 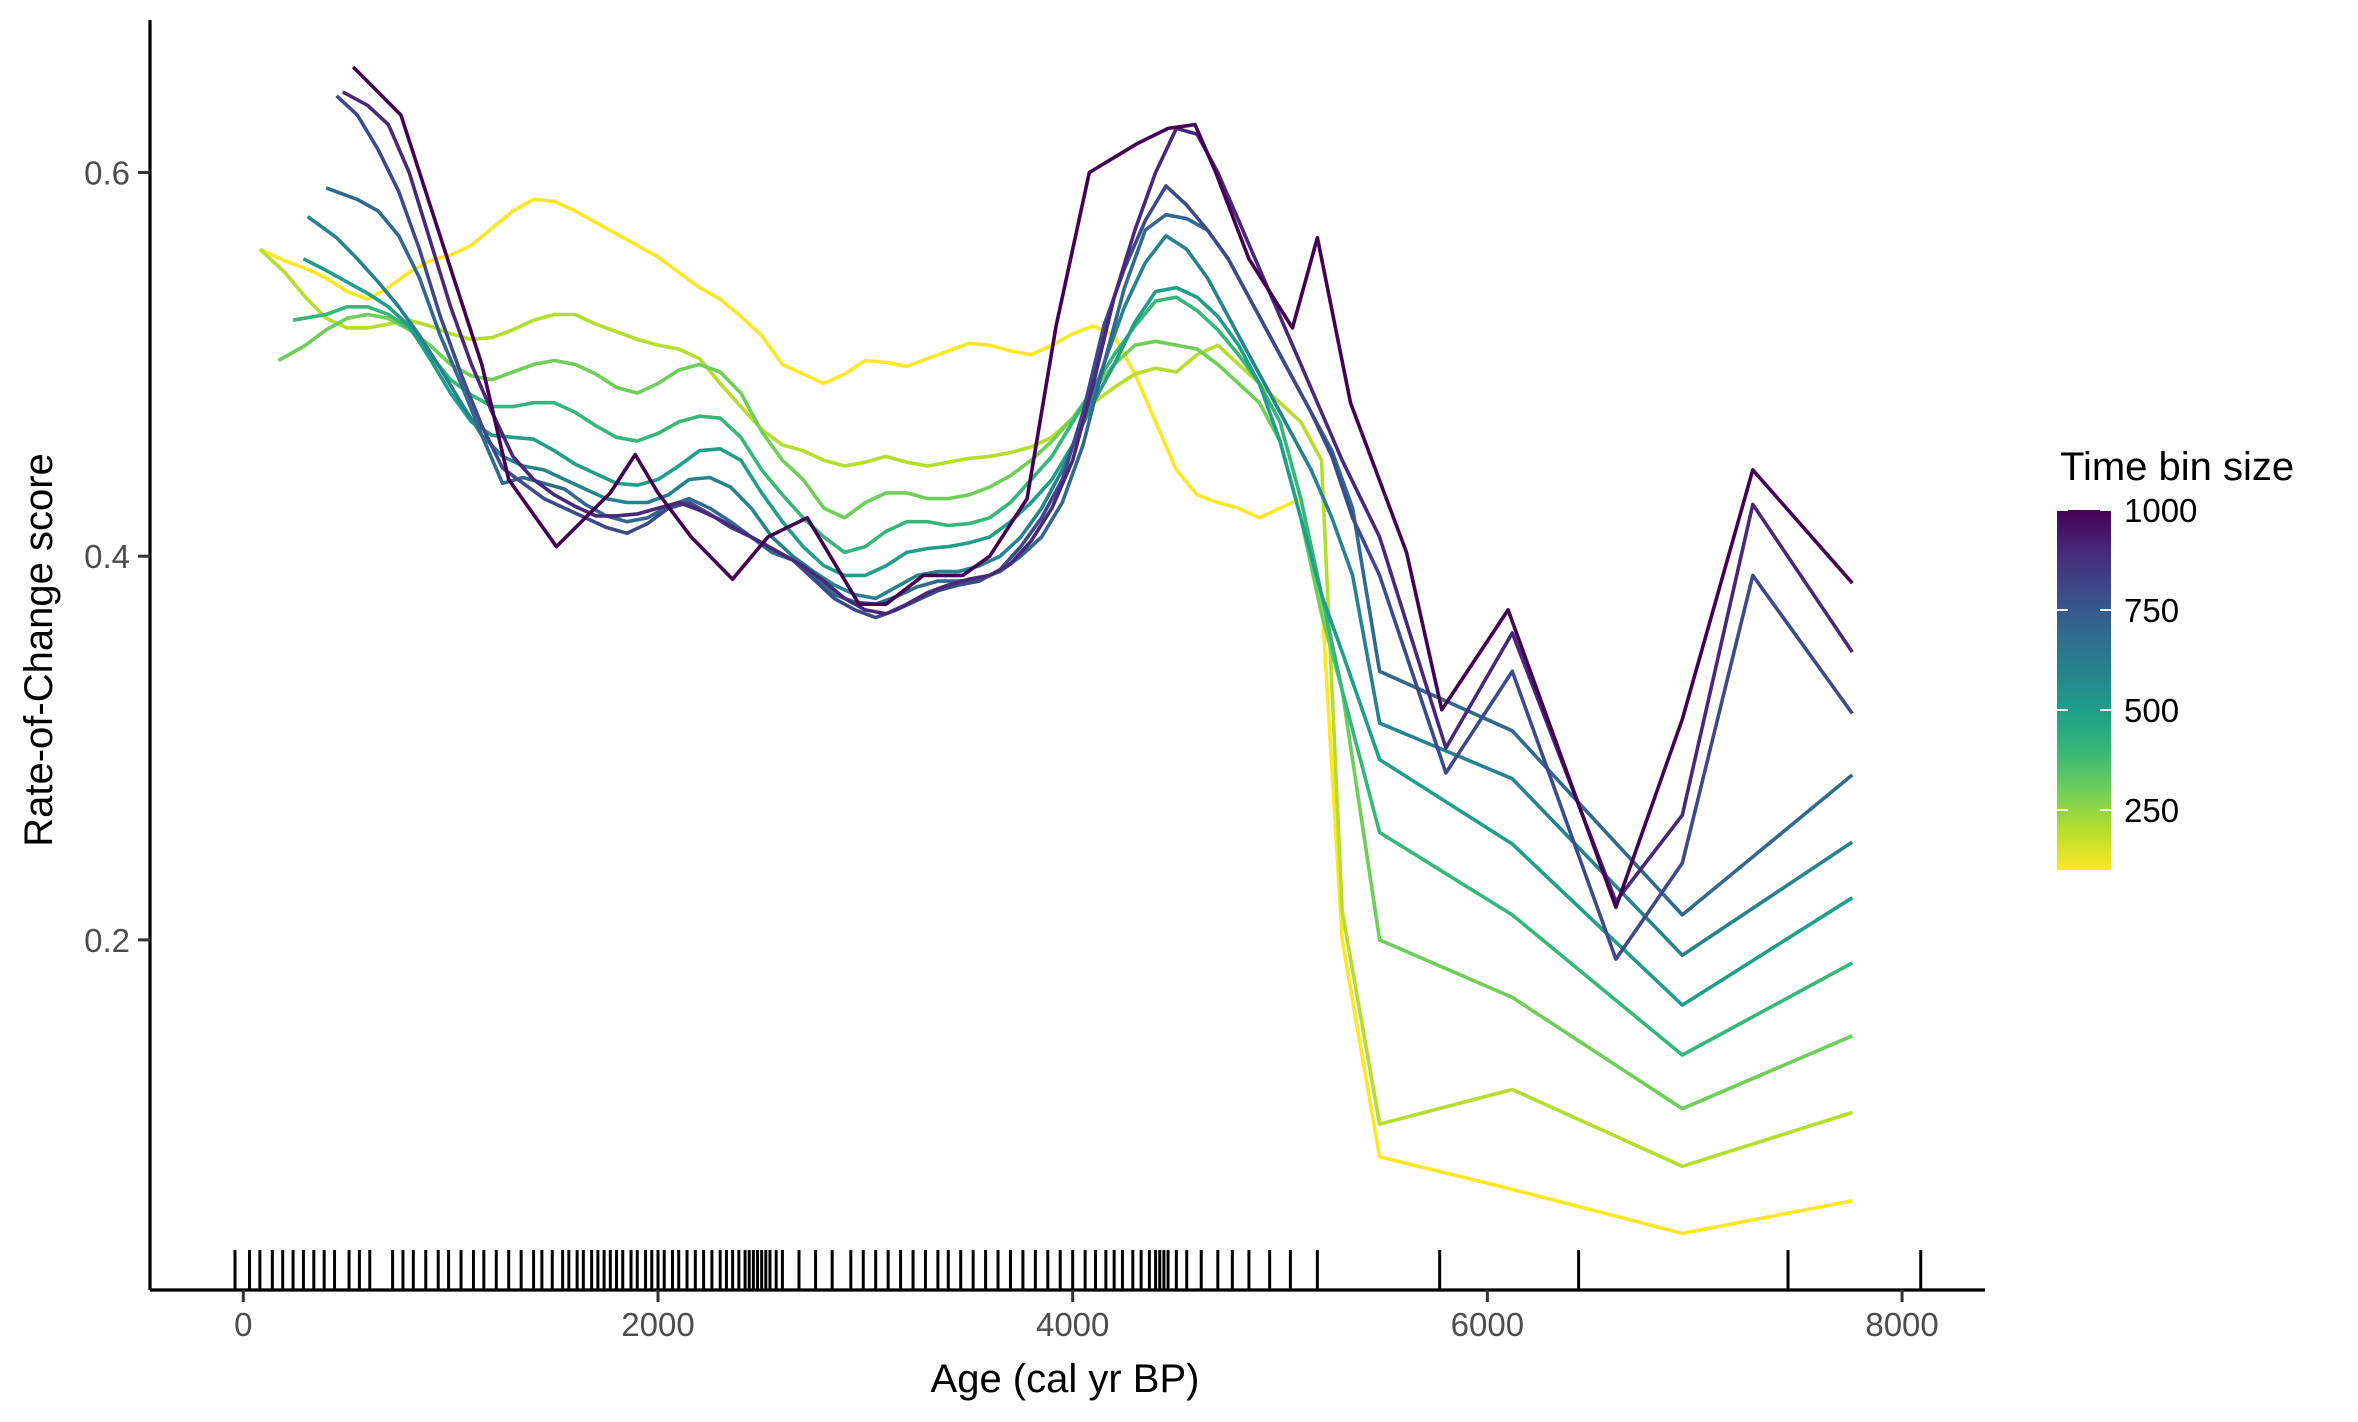 What do you see at coordinates (657, 1324) in the screenshot?
I see `x-tick-label: 2000` at bounding box center [657, 1324].